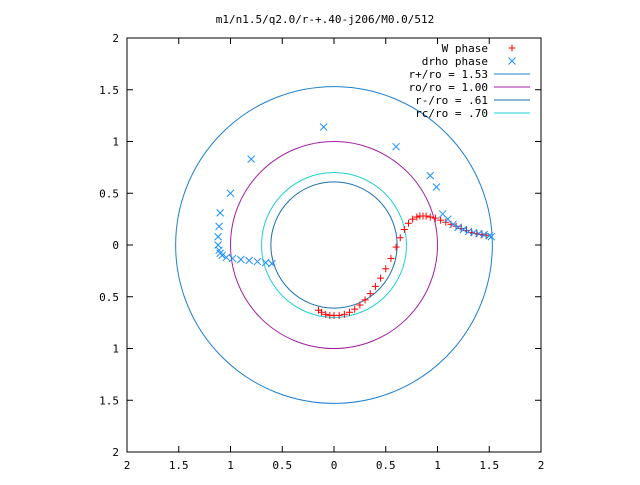 The height and width of the screenshot is (485, 640). Describe the element at coordinates (448, 74) in the screenshot. I see `legend-label: r+/ro = 1.53` at that location.